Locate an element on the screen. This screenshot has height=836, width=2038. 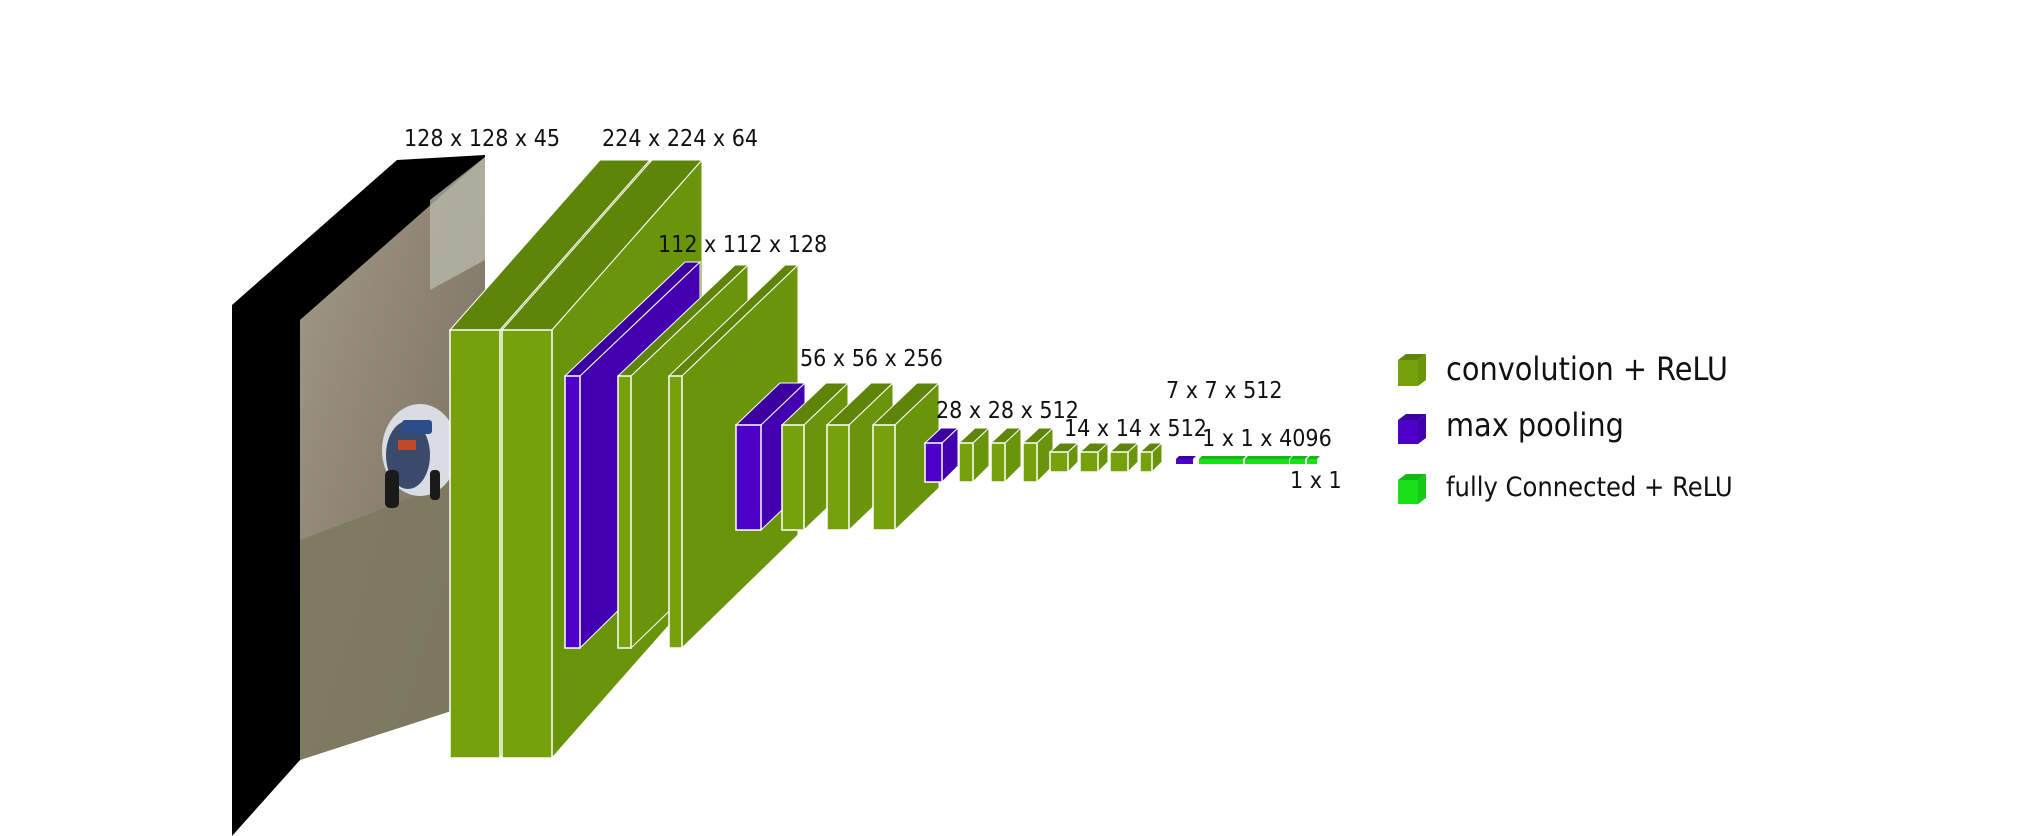
fc-block is located at coordinates (1259, 460).